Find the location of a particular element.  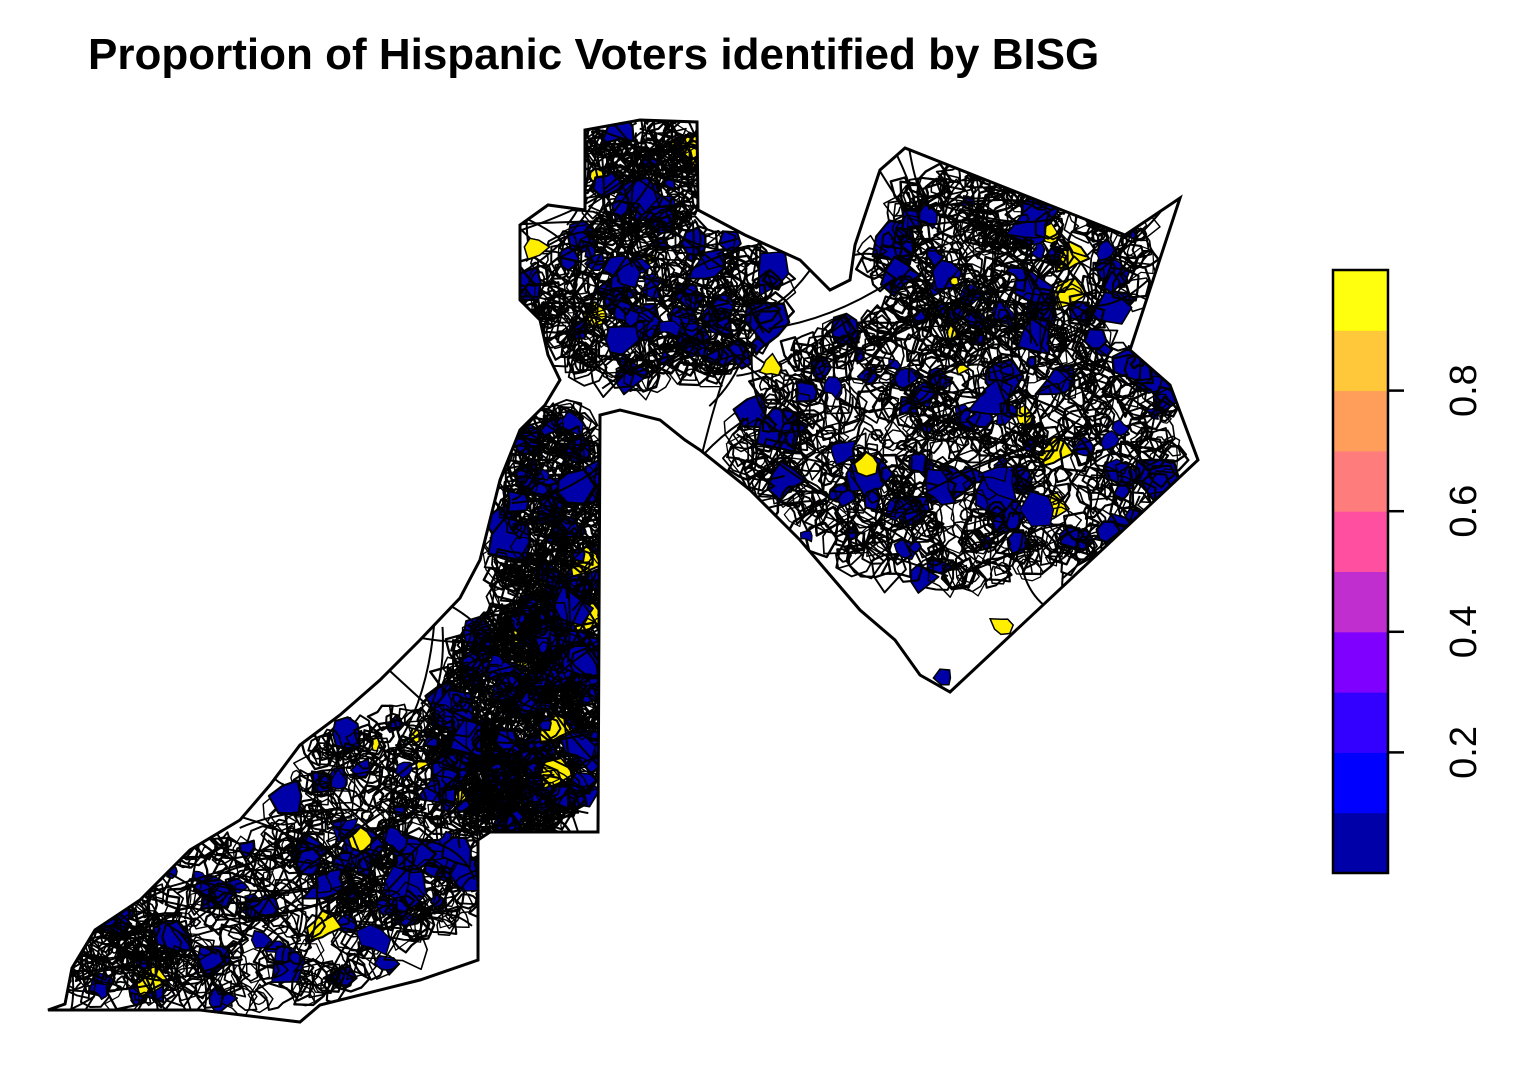

legend-tick-label: 0.4 is located at coordinates (1464, 631).